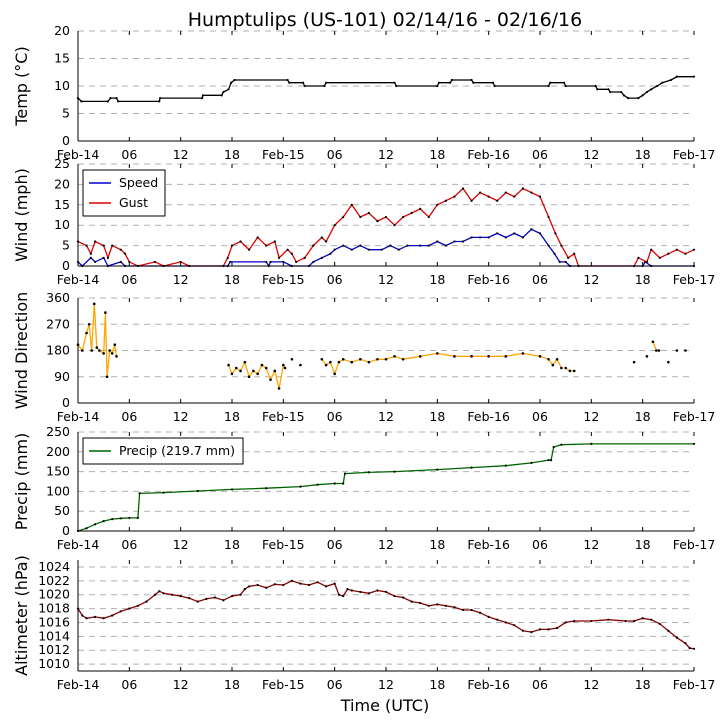  Describe the element at coordinates (58, 323) in the screenshot. I see `y-tick-label-winddir-3: 270` at that location.